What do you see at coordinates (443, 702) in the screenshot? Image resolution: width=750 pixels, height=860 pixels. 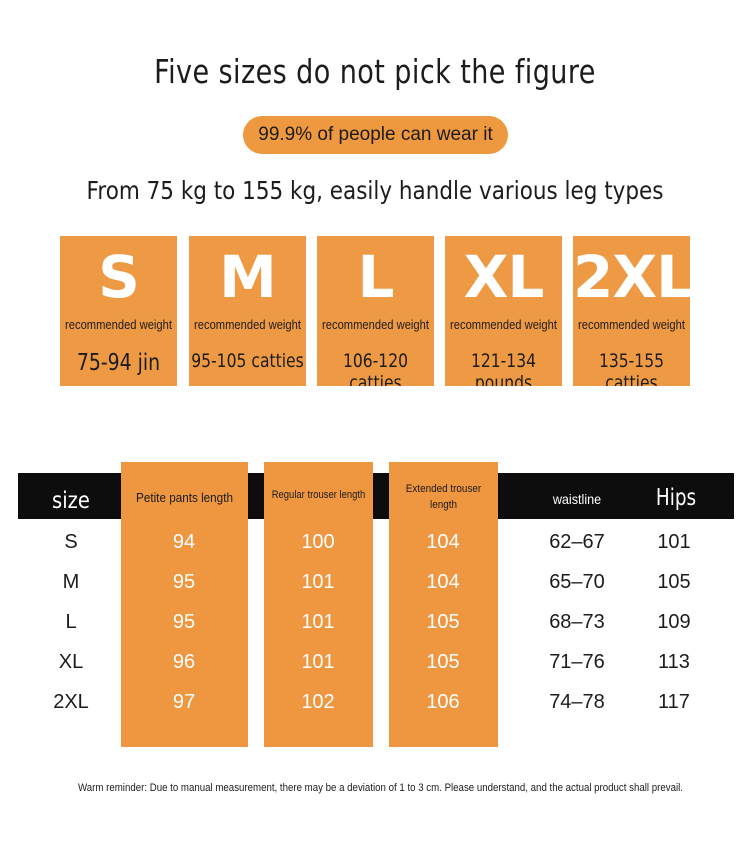 I see `cell-extended: 106` at bounding box center [443, 702].